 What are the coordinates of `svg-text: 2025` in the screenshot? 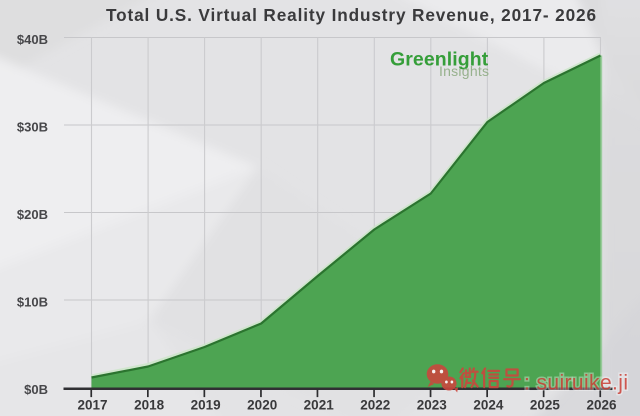 It's located at (545, 405).